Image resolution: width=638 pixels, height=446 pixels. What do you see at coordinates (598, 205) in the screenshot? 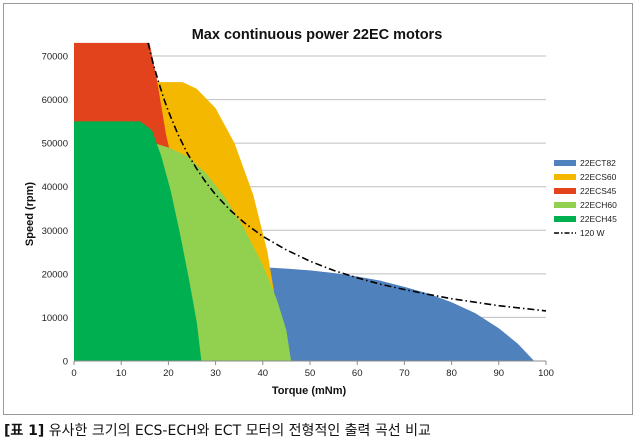
I see `legend-label-22ech60: 22ECH60` at bounding box center [598, 205].